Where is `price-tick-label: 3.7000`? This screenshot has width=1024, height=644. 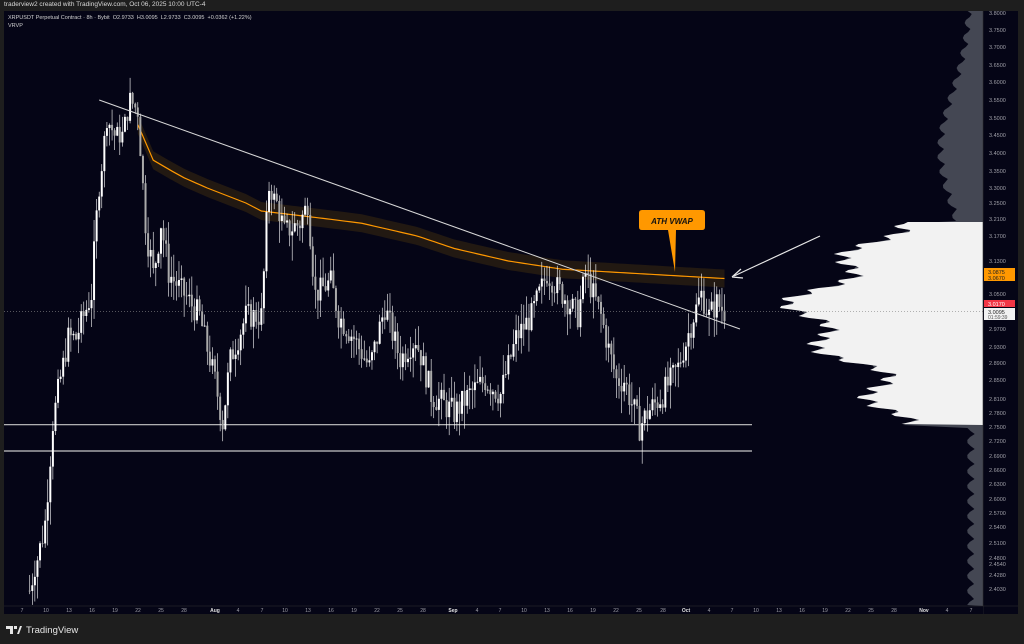 price-tick-label: 3.7000 is located at coordinates (997, 48).